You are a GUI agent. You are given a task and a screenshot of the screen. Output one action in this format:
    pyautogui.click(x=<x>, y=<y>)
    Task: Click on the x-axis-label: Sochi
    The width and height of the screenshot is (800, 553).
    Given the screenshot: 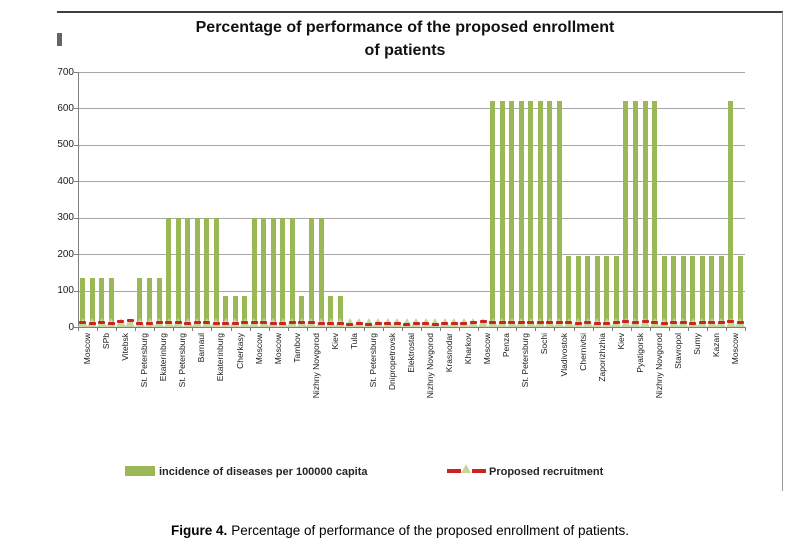 What is the action you would take?
    pyautogui.click(x=544, y=344)
    